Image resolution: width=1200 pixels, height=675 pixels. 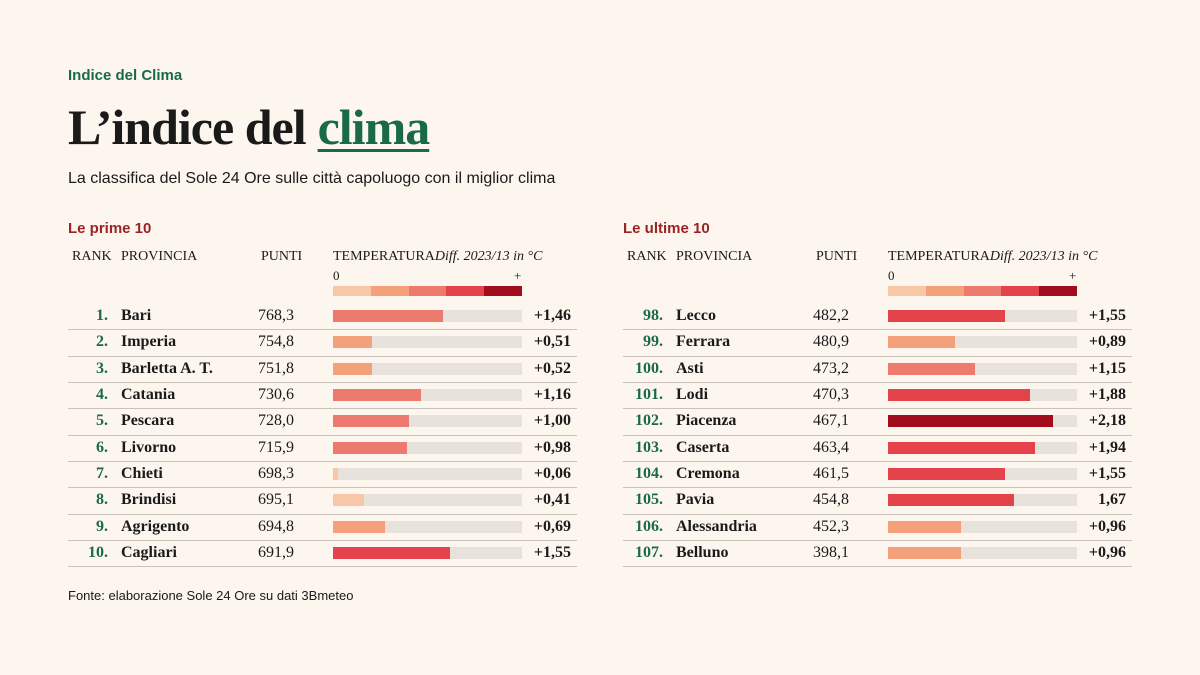 I want to click on points: 698,3, so click(x=276, y=474).